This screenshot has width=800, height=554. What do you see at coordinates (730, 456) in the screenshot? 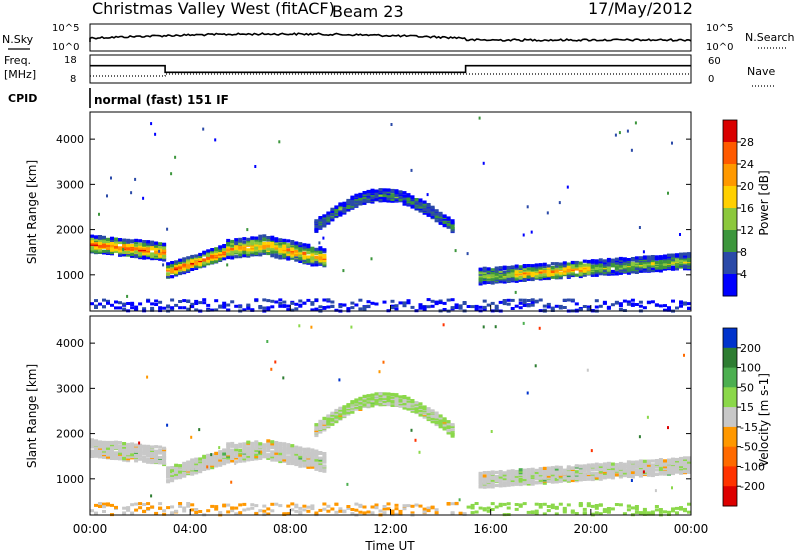
I see `colorbar-swatch` at bounding box center [730, 456].